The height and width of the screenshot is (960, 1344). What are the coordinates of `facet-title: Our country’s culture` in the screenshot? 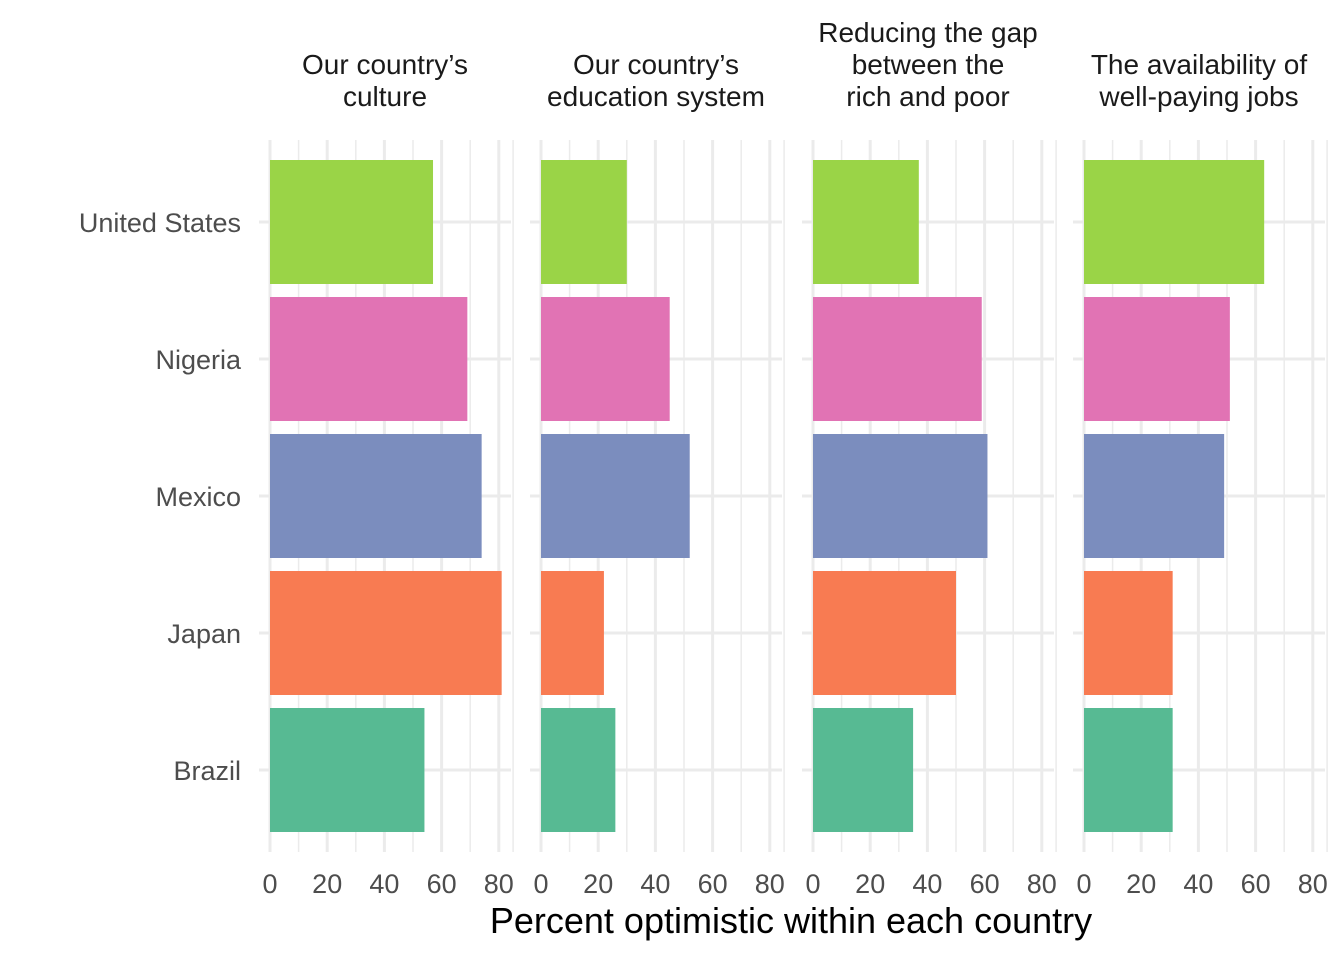 It's located at (385, 80).